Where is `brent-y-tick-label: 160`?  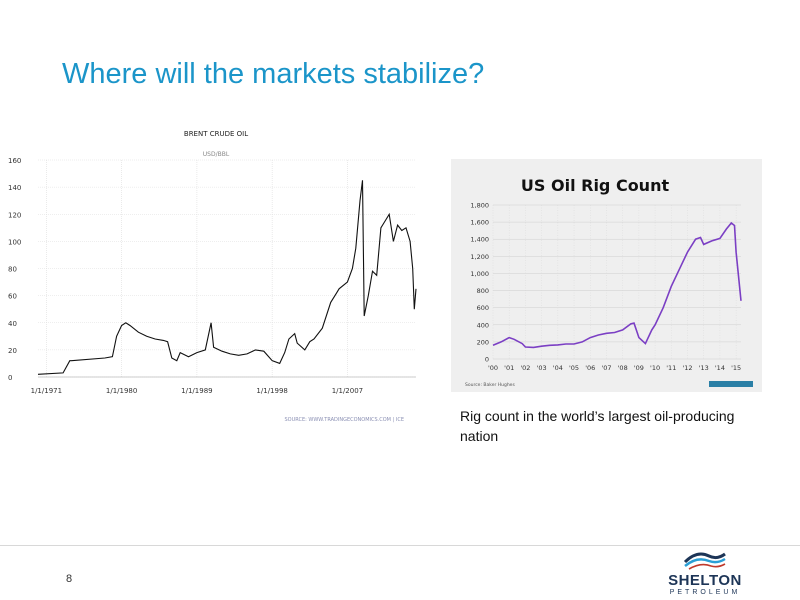
brent-y-tick-label: 160 is located at coordinates (14, 161).